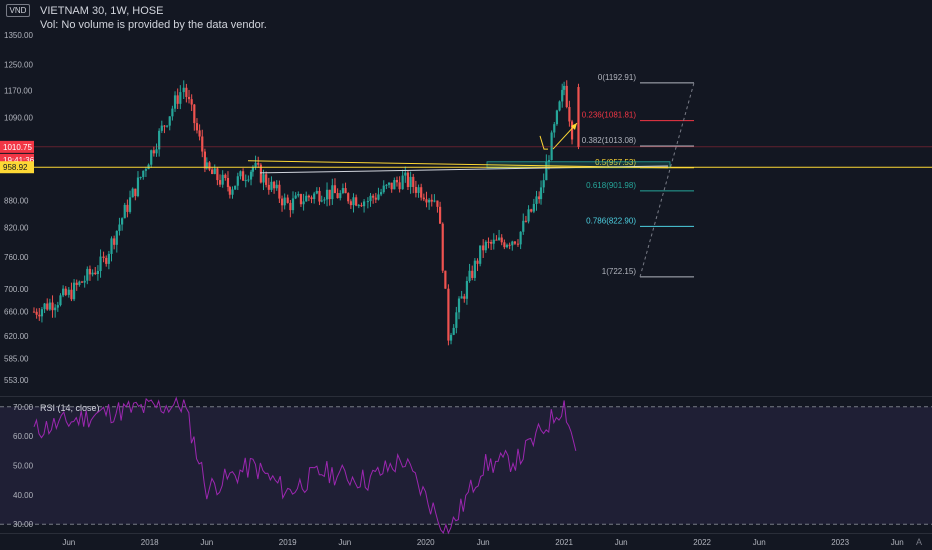  I want to click on price-axis-tick: 1250.00, so click(18, 65).